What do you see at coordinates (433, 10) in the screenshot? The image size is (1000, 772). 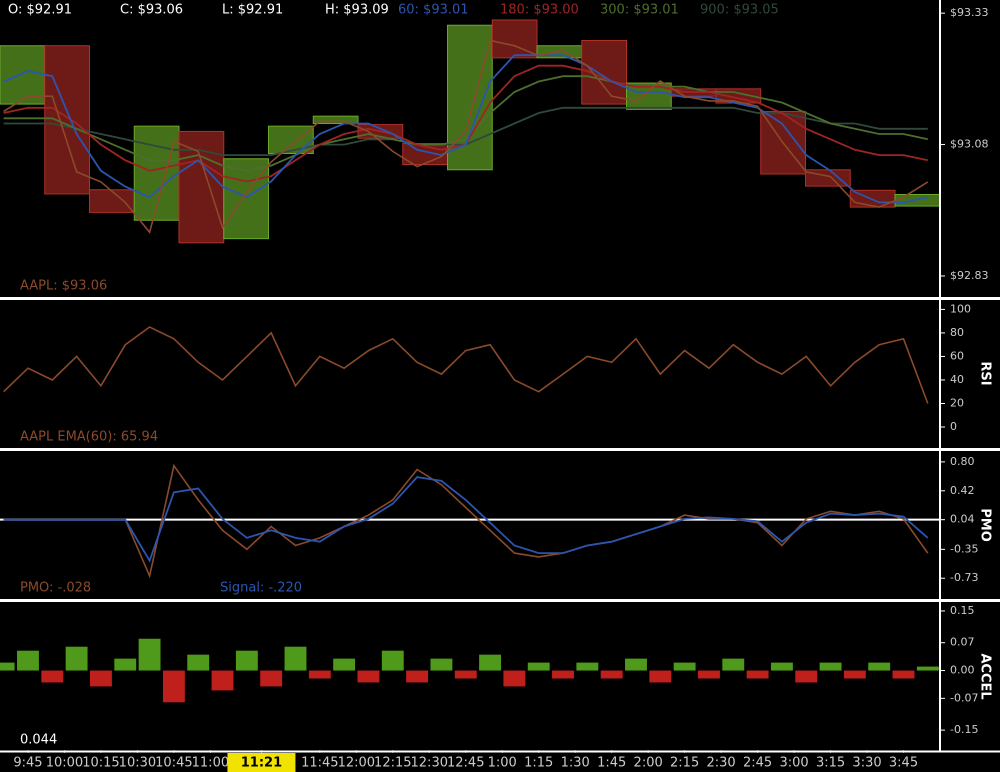 I see `legend-label: 60: $93.01` at bounding box center [433, 10].